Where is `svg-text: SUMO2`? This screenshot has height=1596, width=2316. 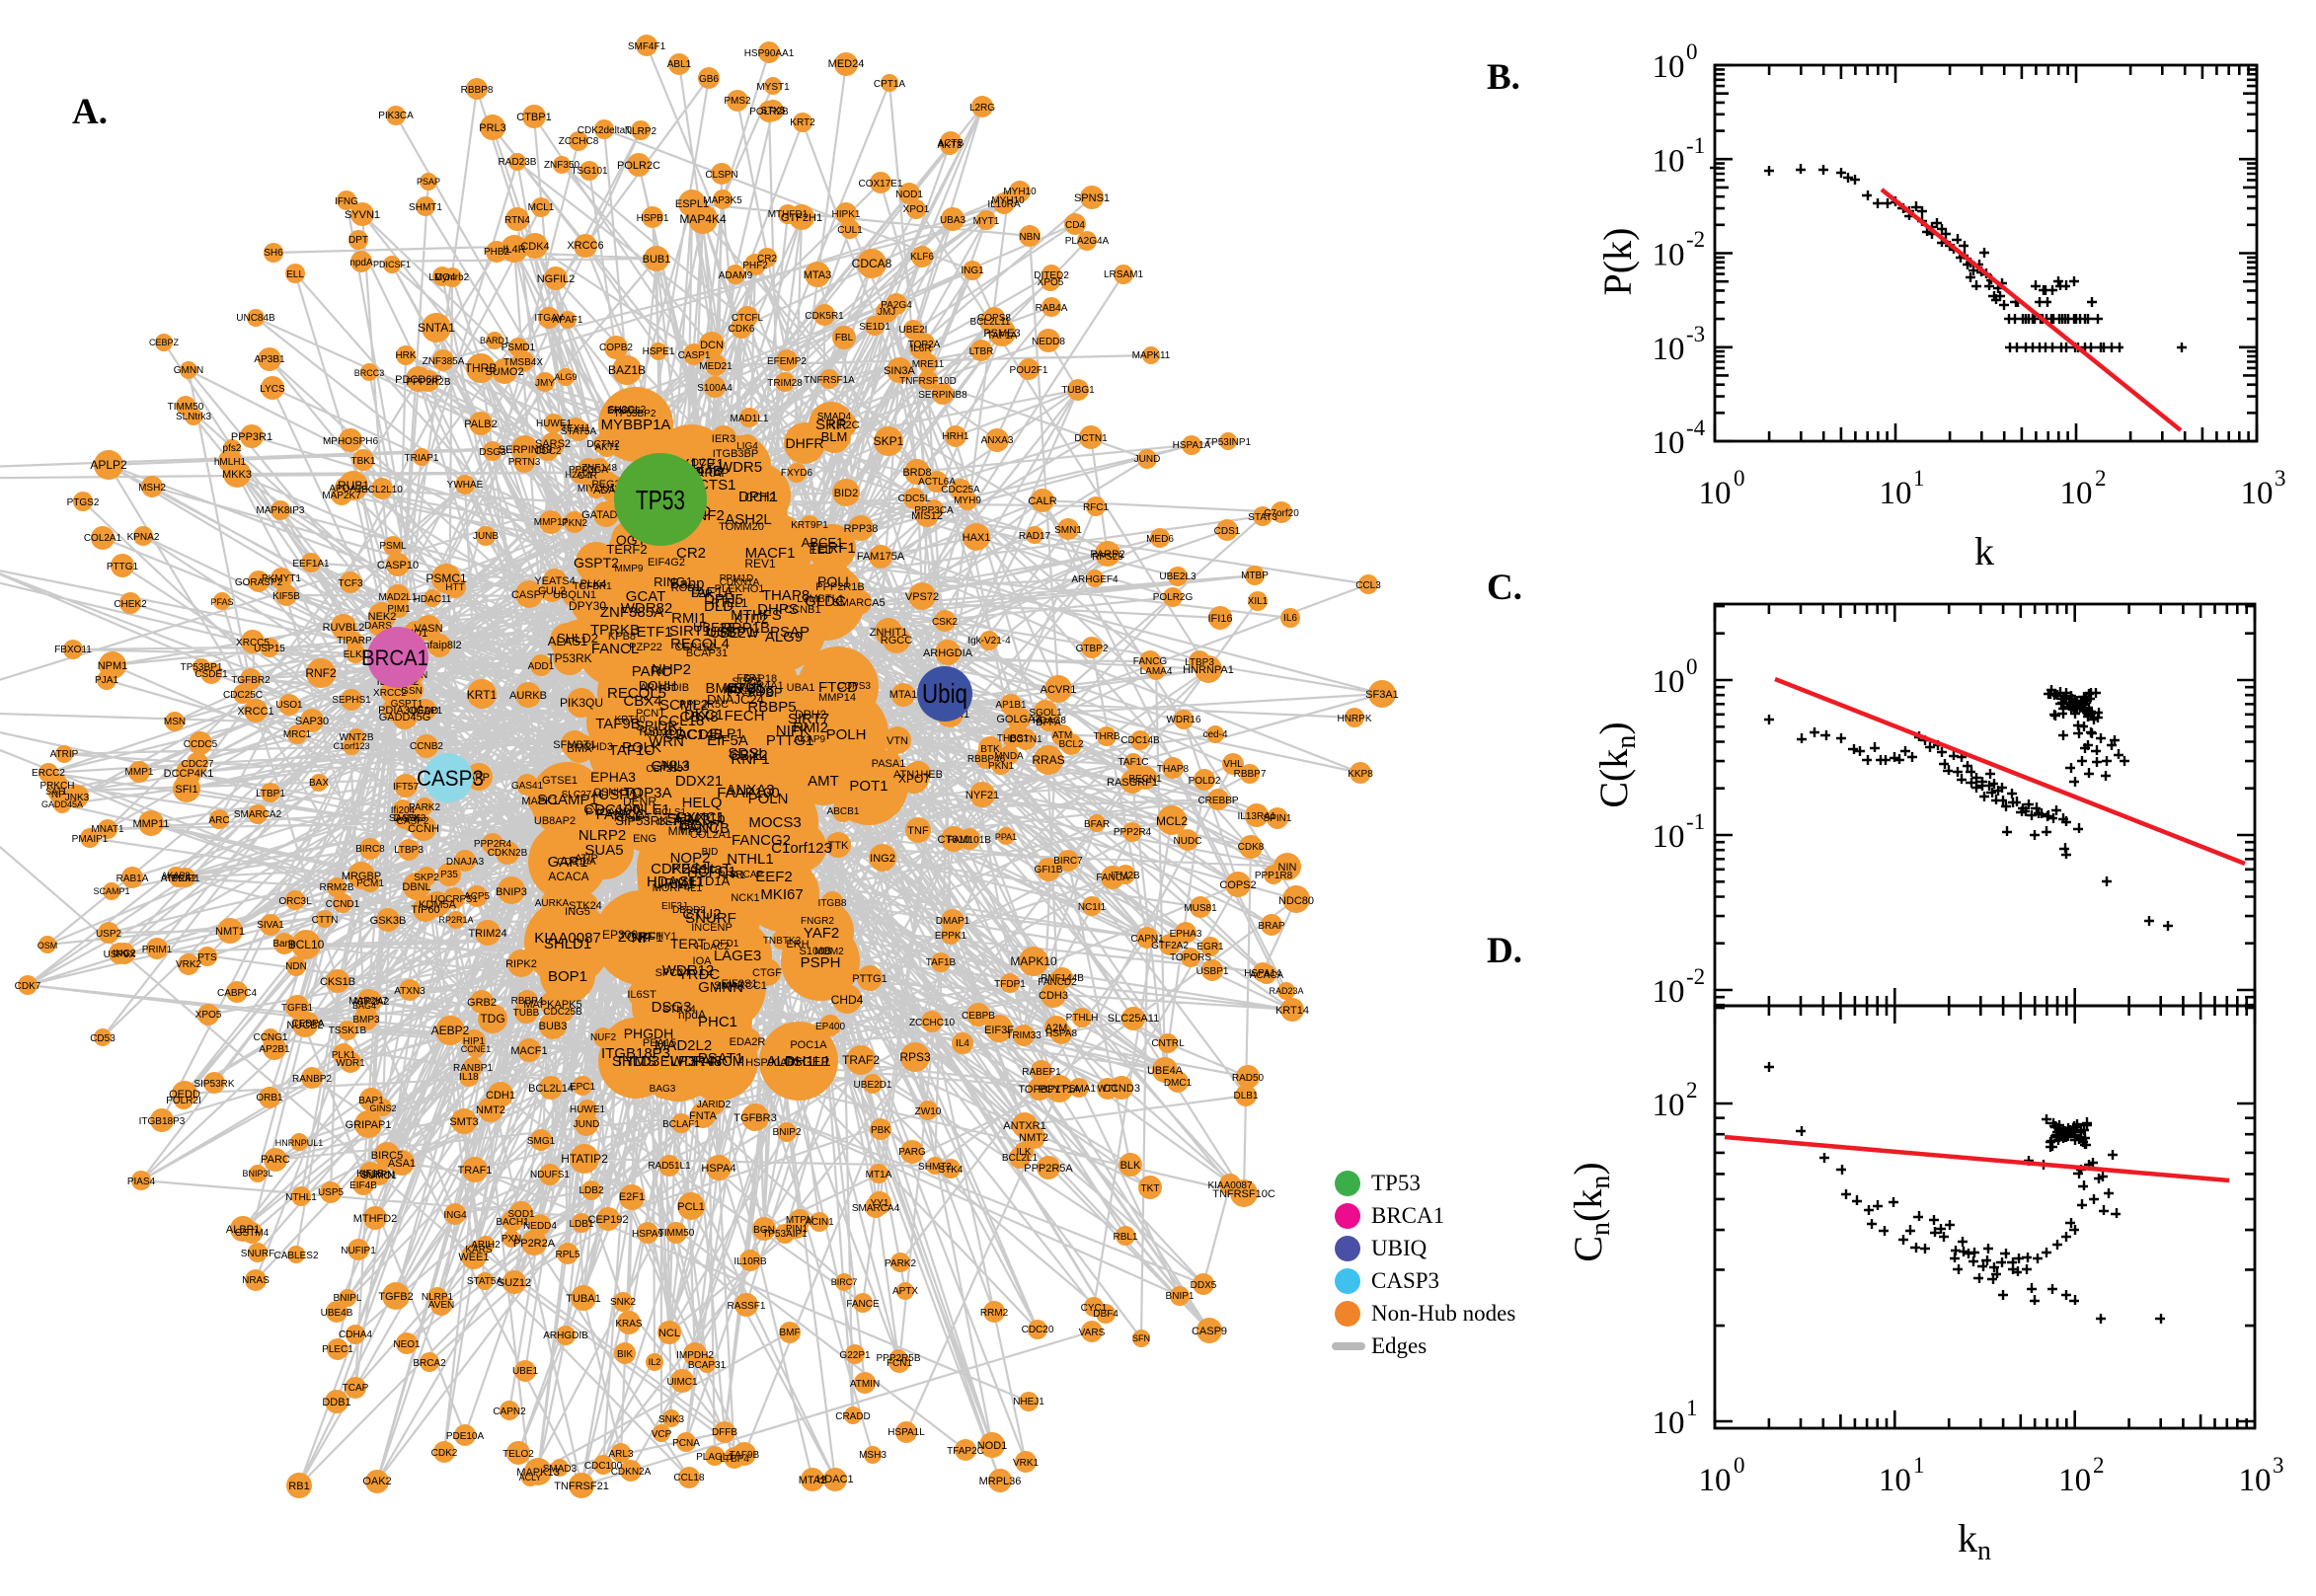 svg-text: SUMO2 is located at coordinates (504, 372).